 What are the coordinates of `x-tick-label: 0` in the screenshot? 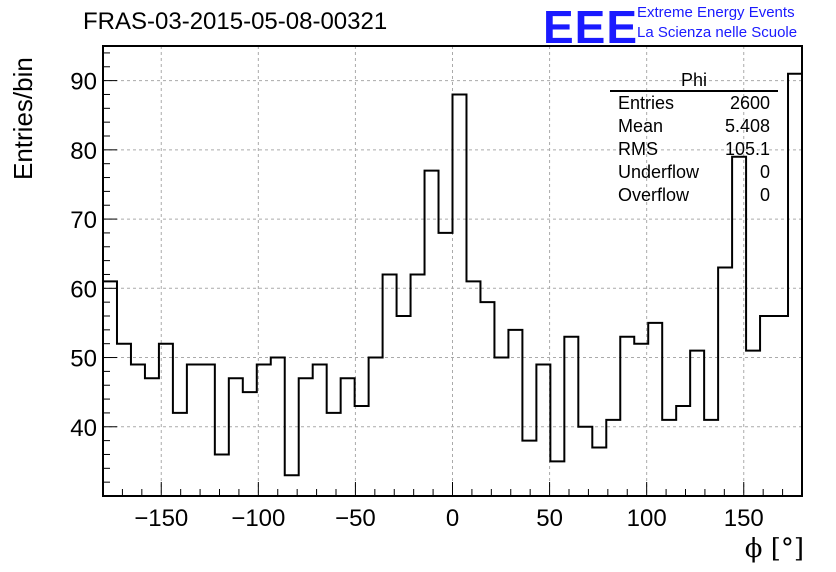 It's located at (452, 518).